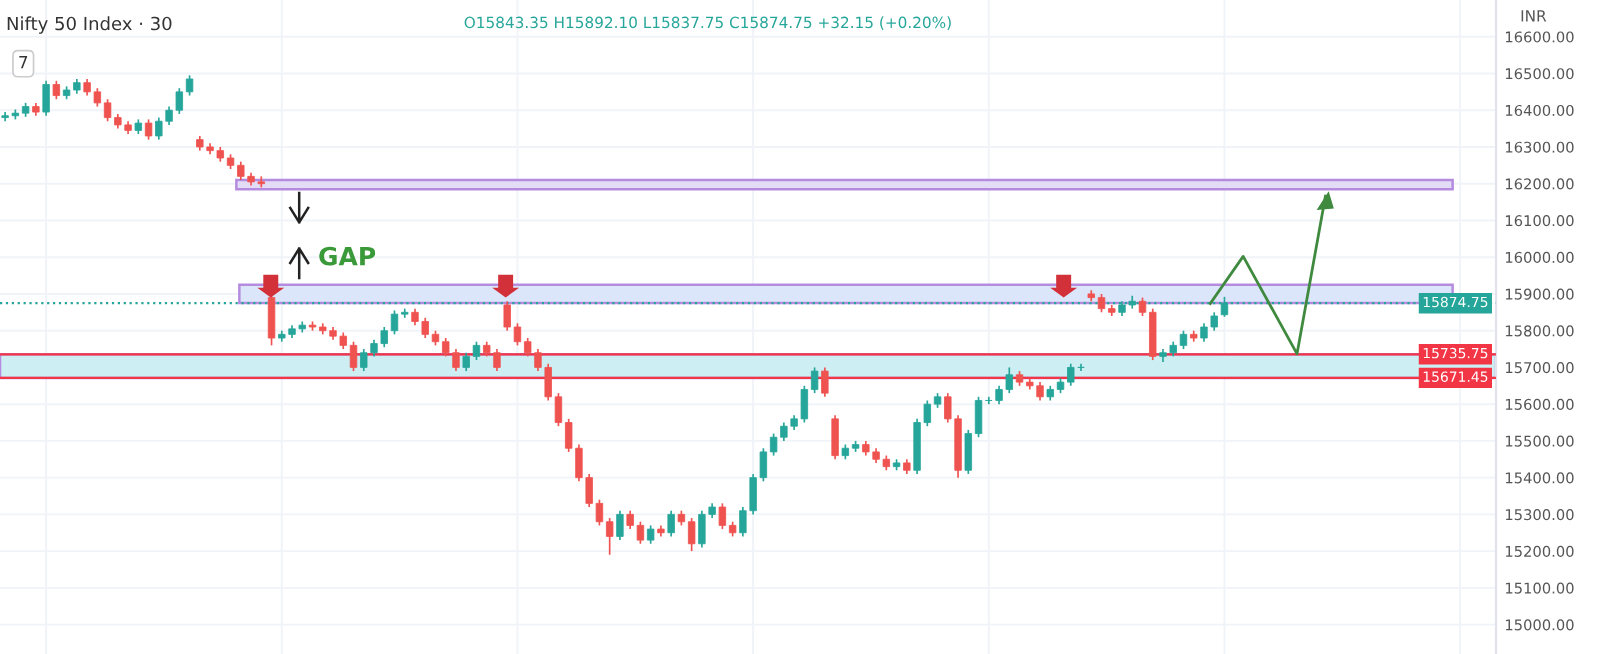 The width and height of the screenshot is (1600, 654). What do you see at coordinates (23, 62) in the screenshot?
I see `annotation: 7` at bounding box center [23, 62].